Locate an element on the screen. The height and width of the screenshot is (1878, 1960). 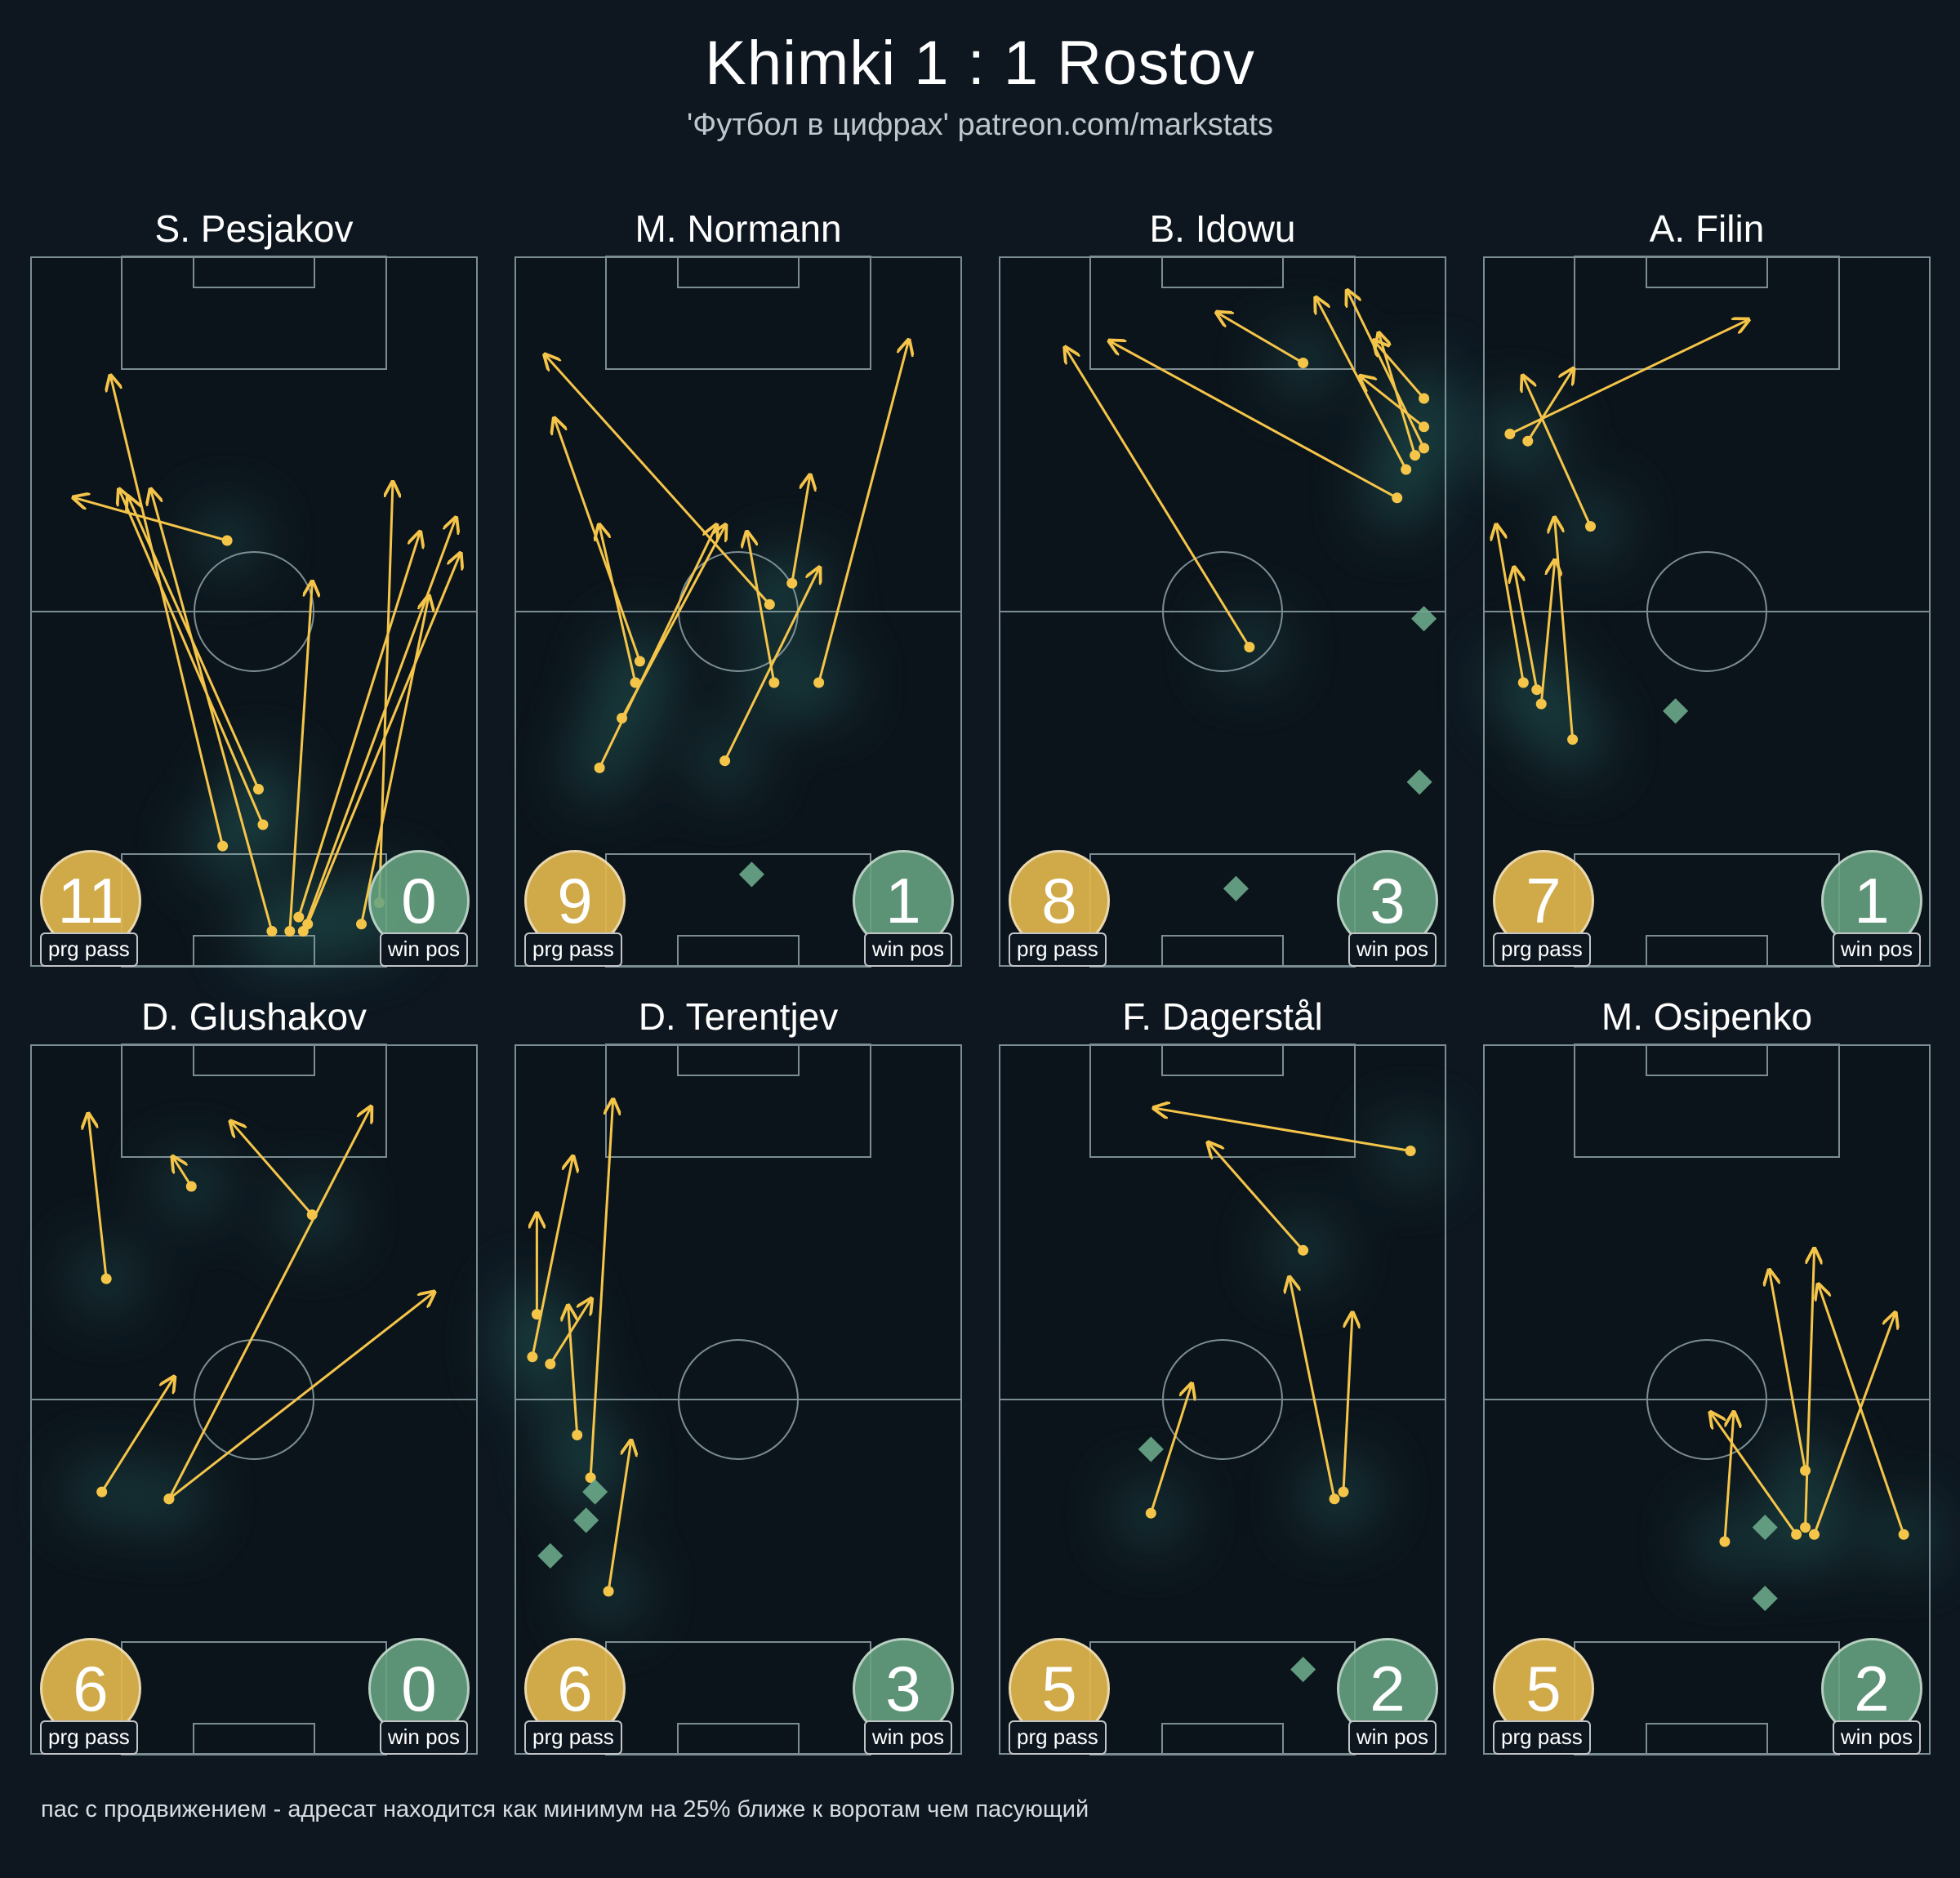
player-panel: M. Osipenko 5 2 prg pass win pos is located at coordinates (1708, 1401).